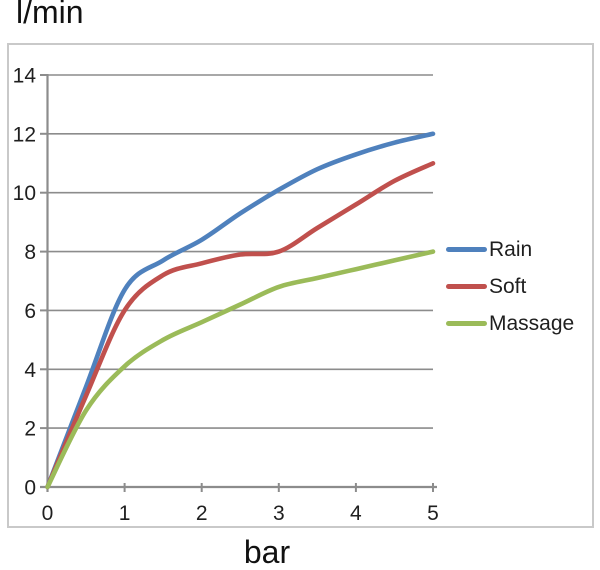 Image resolution: width=600 pixels, height=570 pixels. What do you see at coordinates (50, 15) in the screenshot?
I see `y-axis-title: l/min` at bounding box center [50, 15].